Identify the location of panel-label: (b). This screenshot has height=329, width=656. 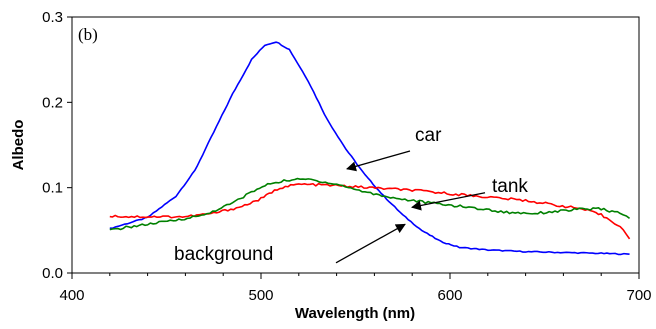
(88, 34).